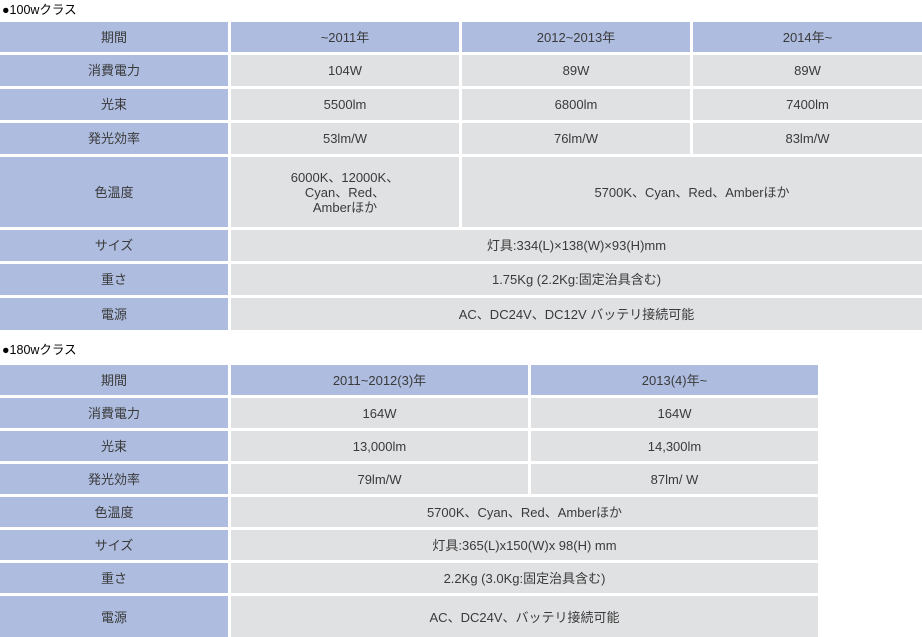 The height and width of the screenshot is (637, 922). What do you see at coordinates (345, 104) in the screenshot?
I see `cell-flux-1: 5500lm` at bounding box center [345, 104].